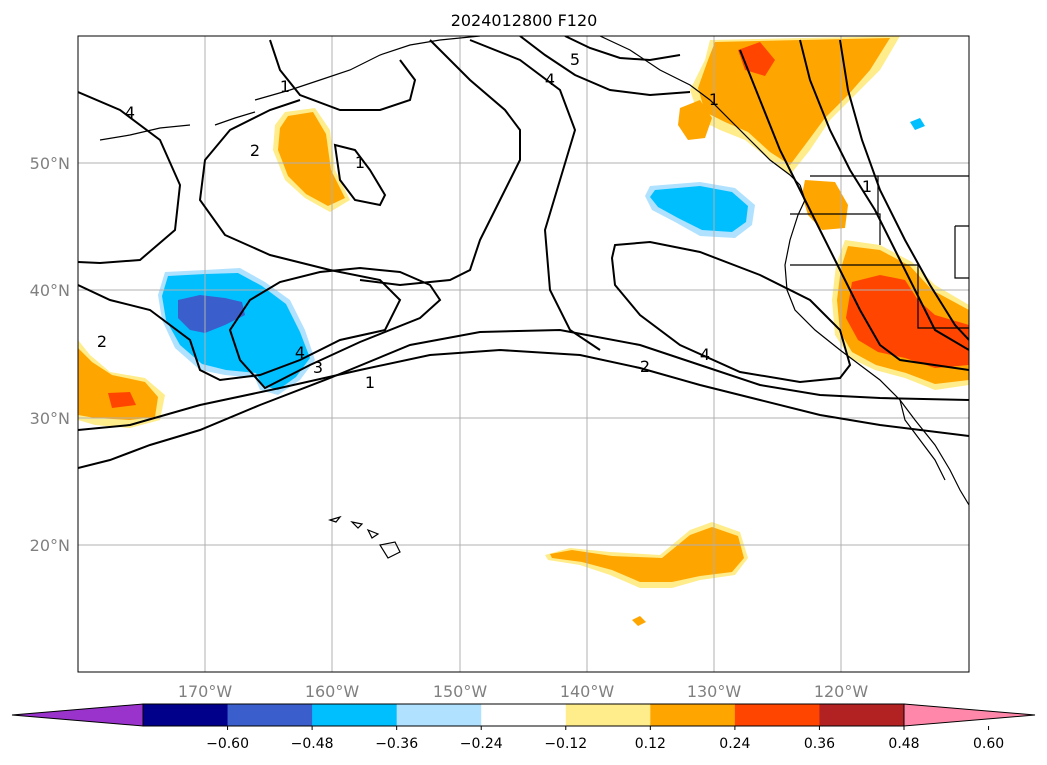 The width and height of the screenshot is (1047, 765). I want to click on contour-label: 3, so click(318, 367).